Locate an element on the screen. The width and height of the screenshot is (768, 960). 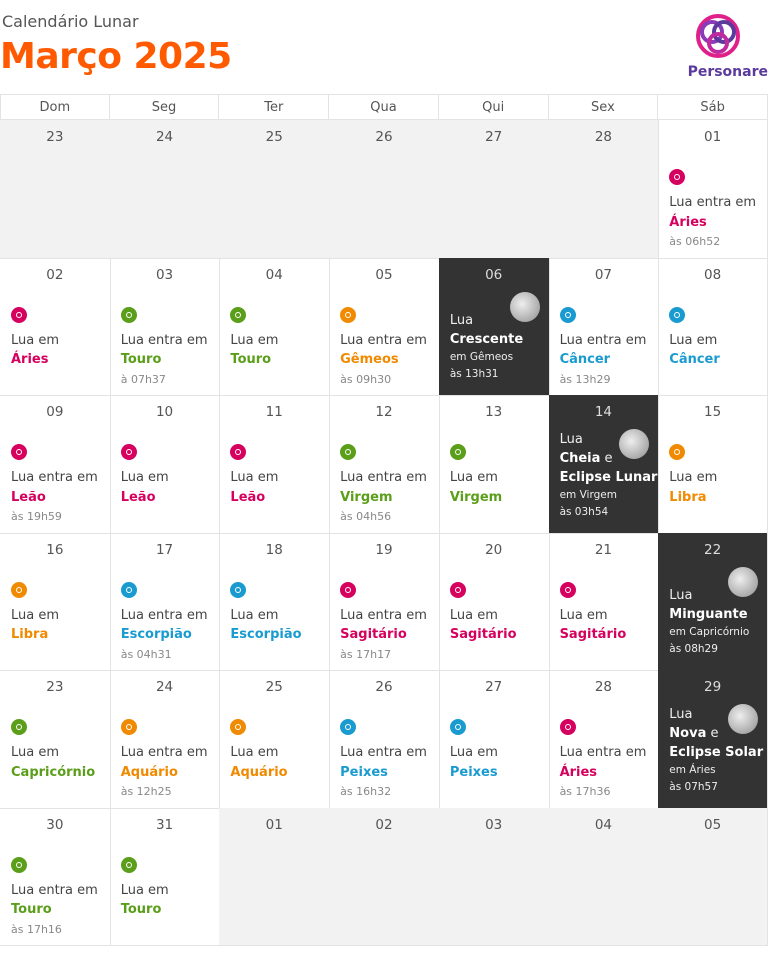
day-cell: 04 Lua em Touro is located at coordinates (275, 326).